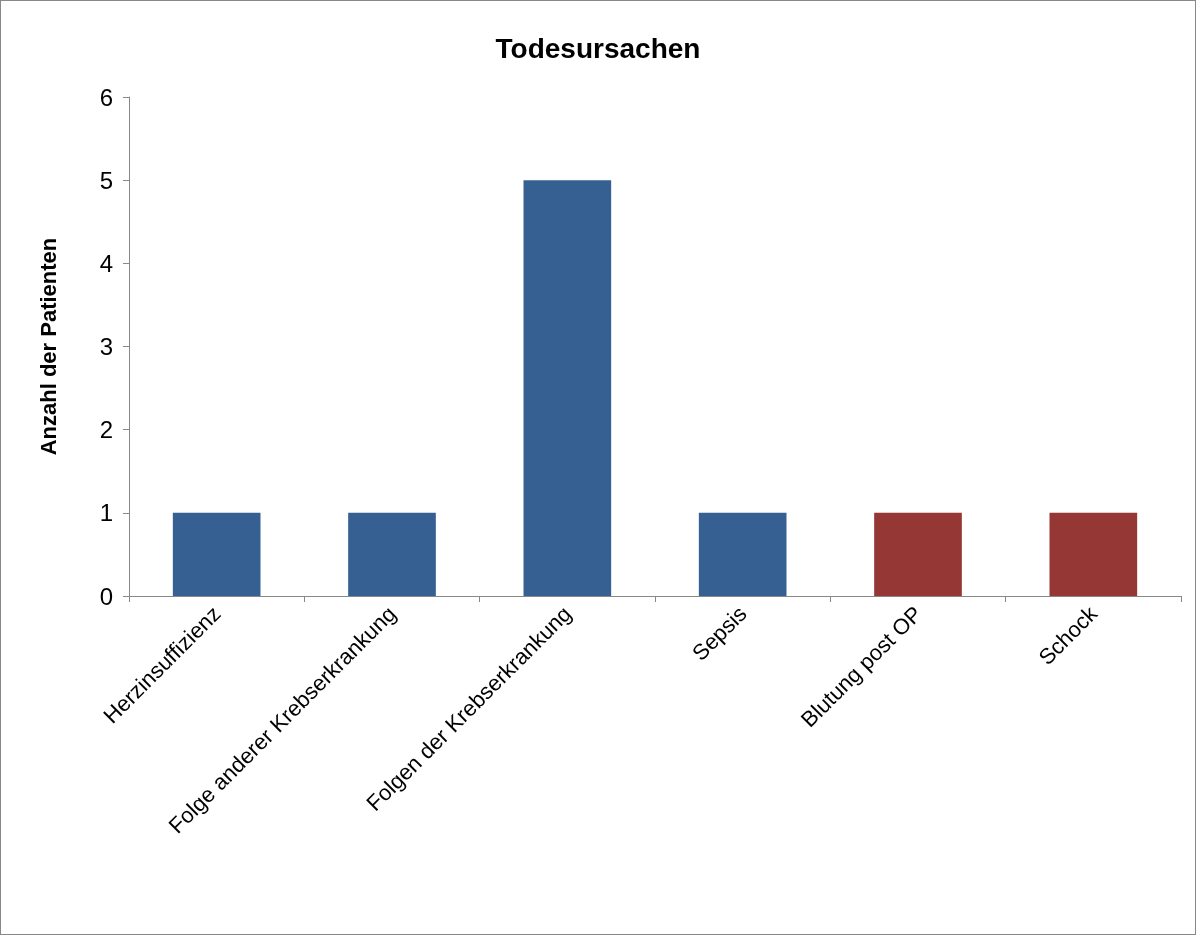 This screenshot has width=1196, height=935. Describe the element at coordinates (106, 180) in the screenshot. I see `y-tick-label: 5` at that location.